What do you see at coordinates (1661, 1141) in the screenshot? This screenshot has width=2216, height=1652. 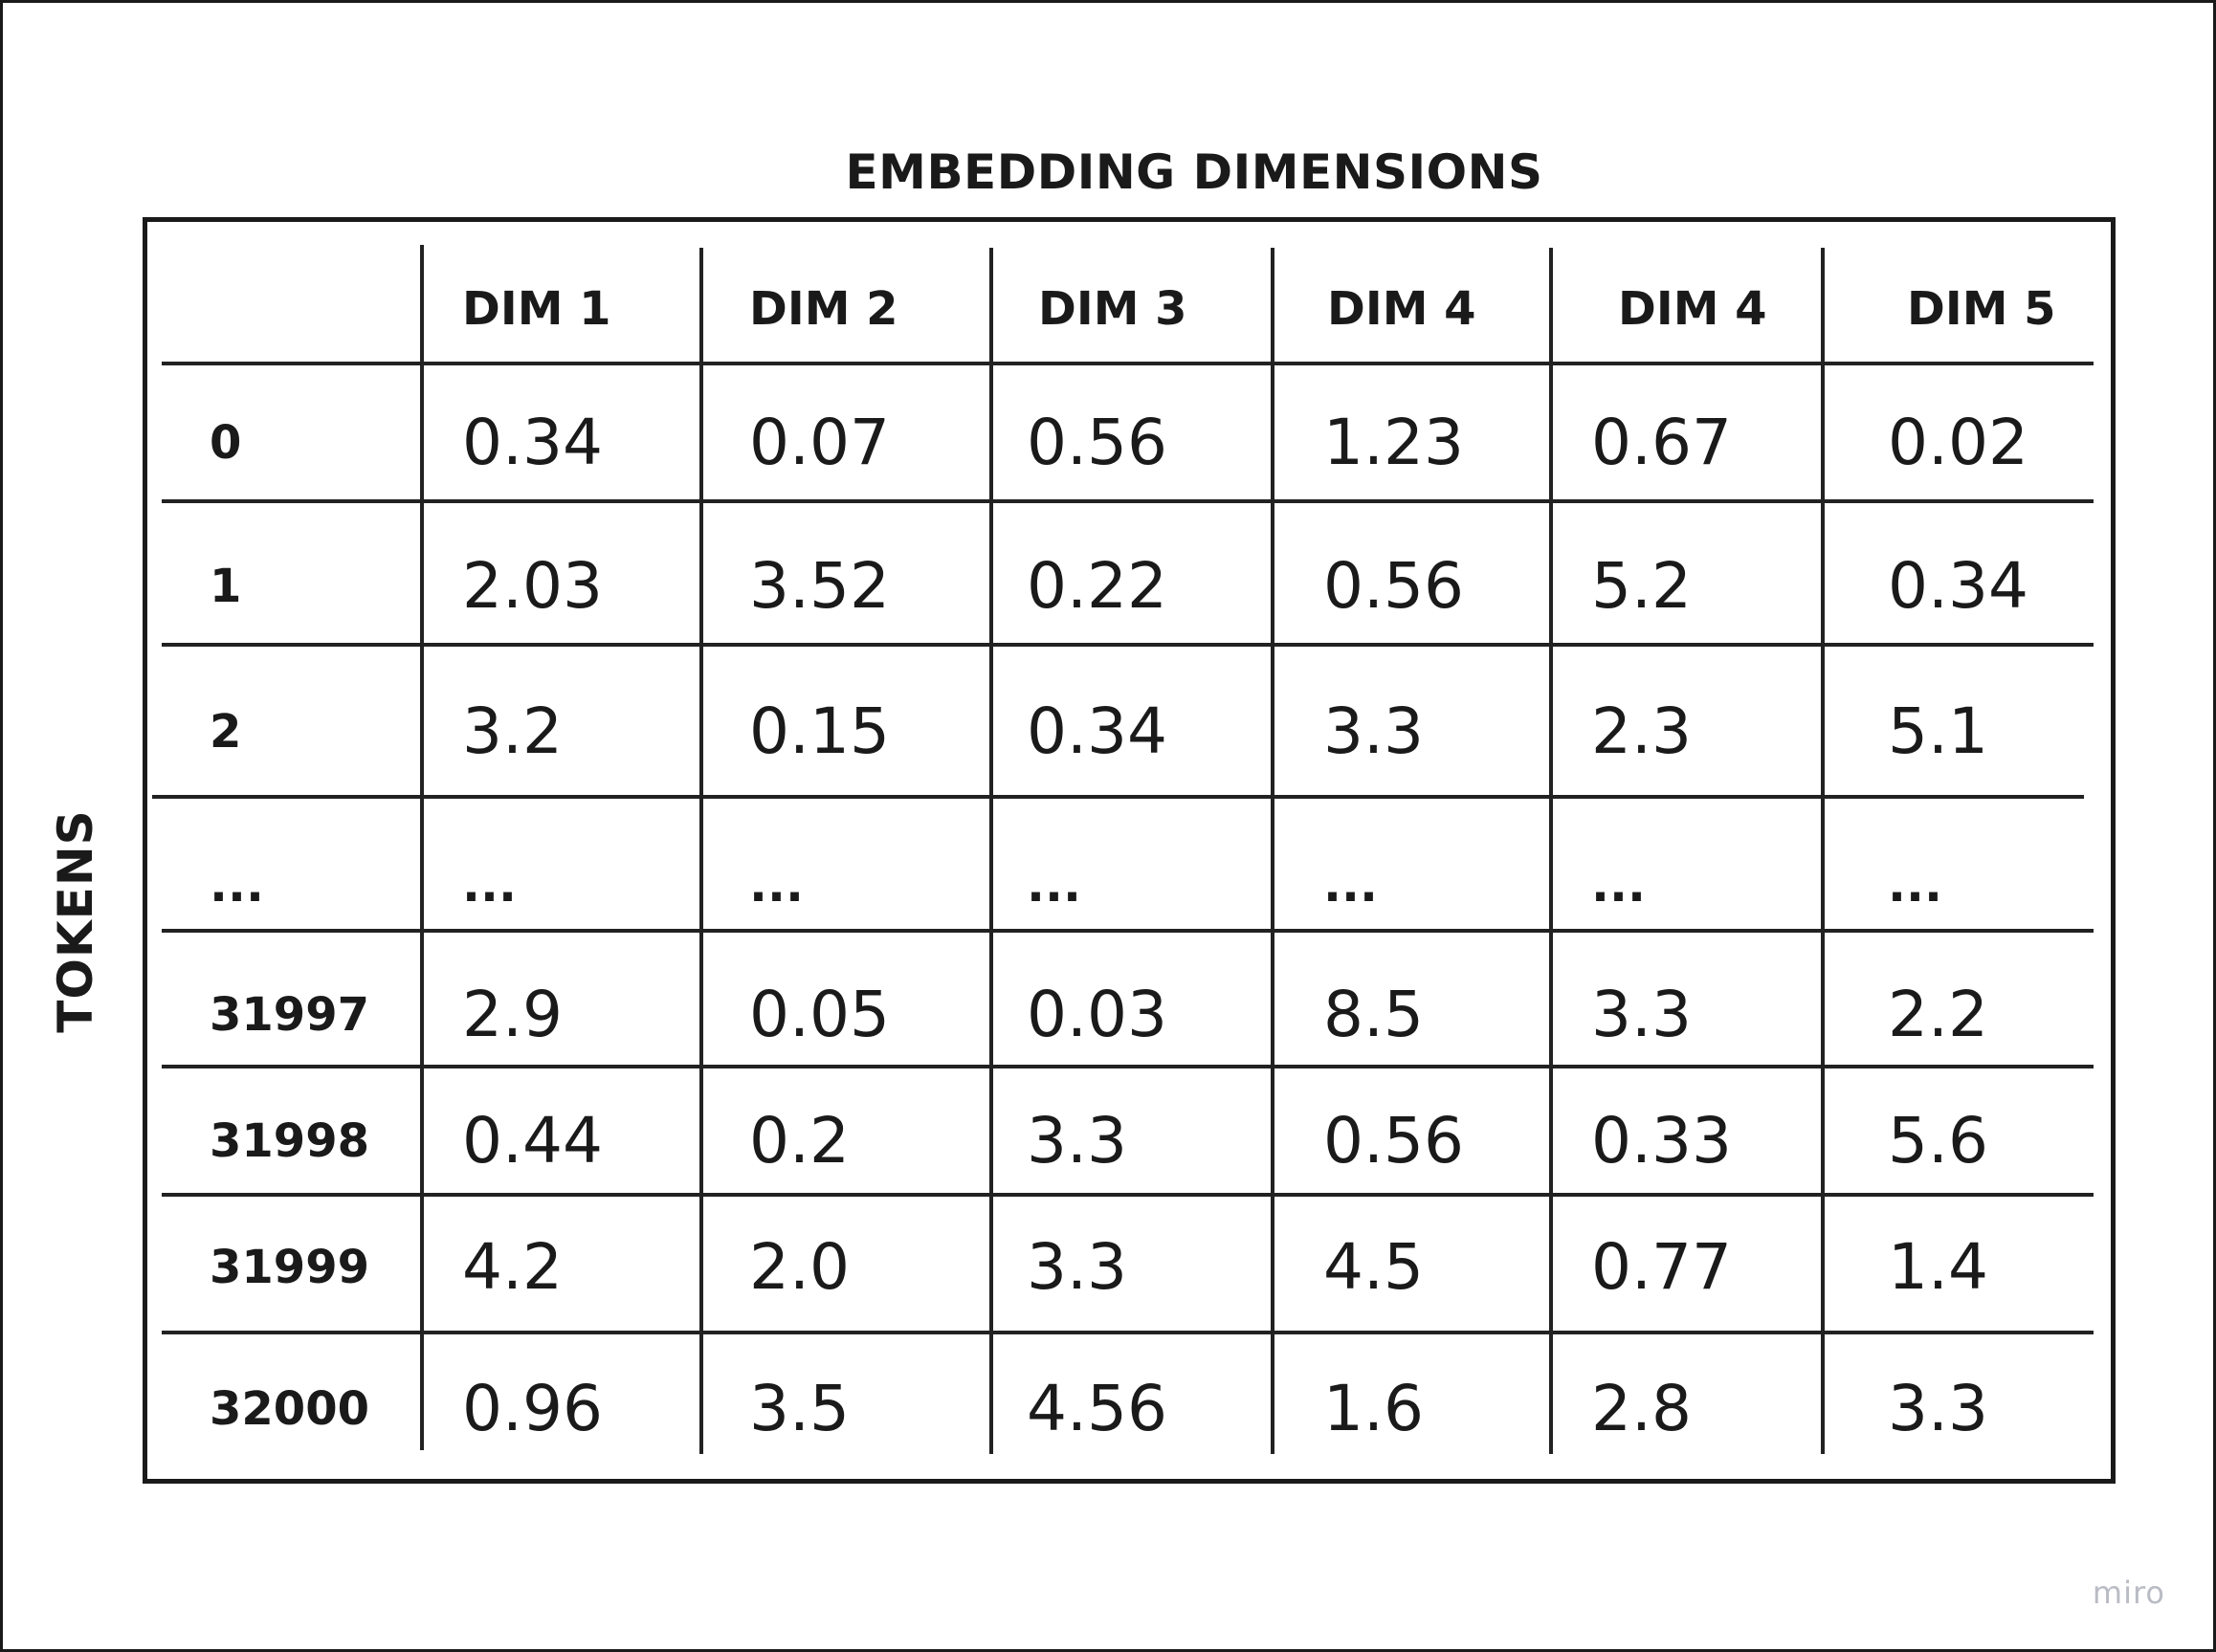 I see `table-cell: 0.33` at bounding box center [1661, 1141].